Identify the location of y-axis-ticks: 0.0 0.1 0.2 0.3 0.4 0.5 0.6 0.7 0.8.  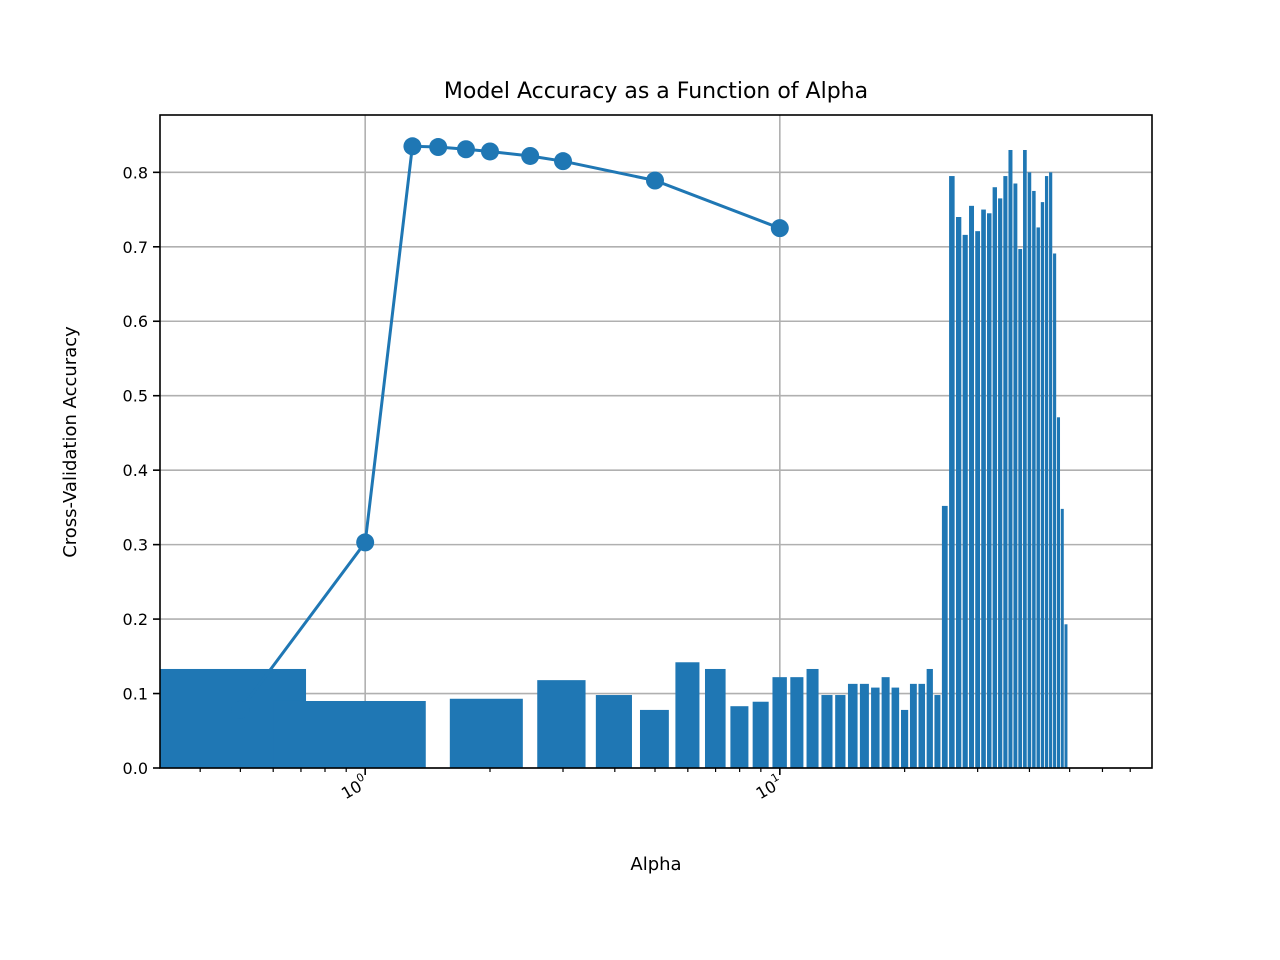
(141, 470).